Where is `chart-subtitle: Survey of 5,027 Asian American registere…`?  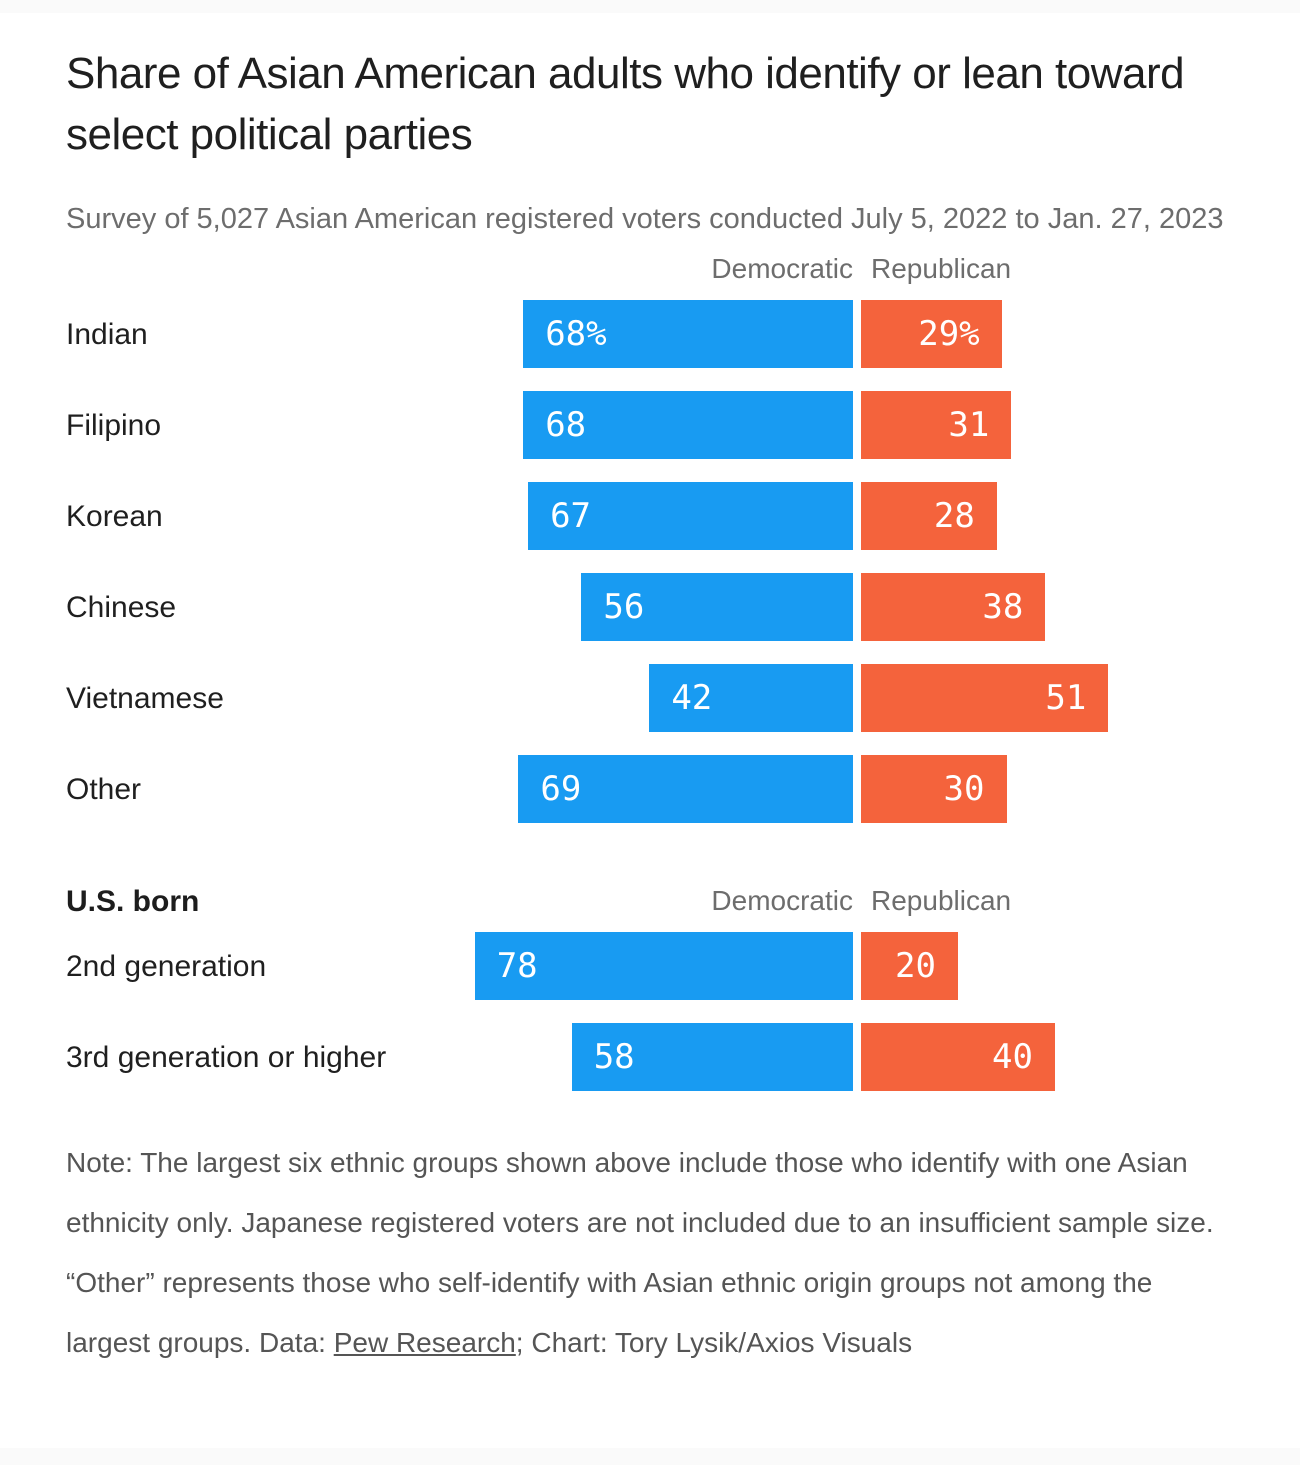
chart-subtitle: Survey of 5,027 Asian American registere… is located at coordinates (645, 219).